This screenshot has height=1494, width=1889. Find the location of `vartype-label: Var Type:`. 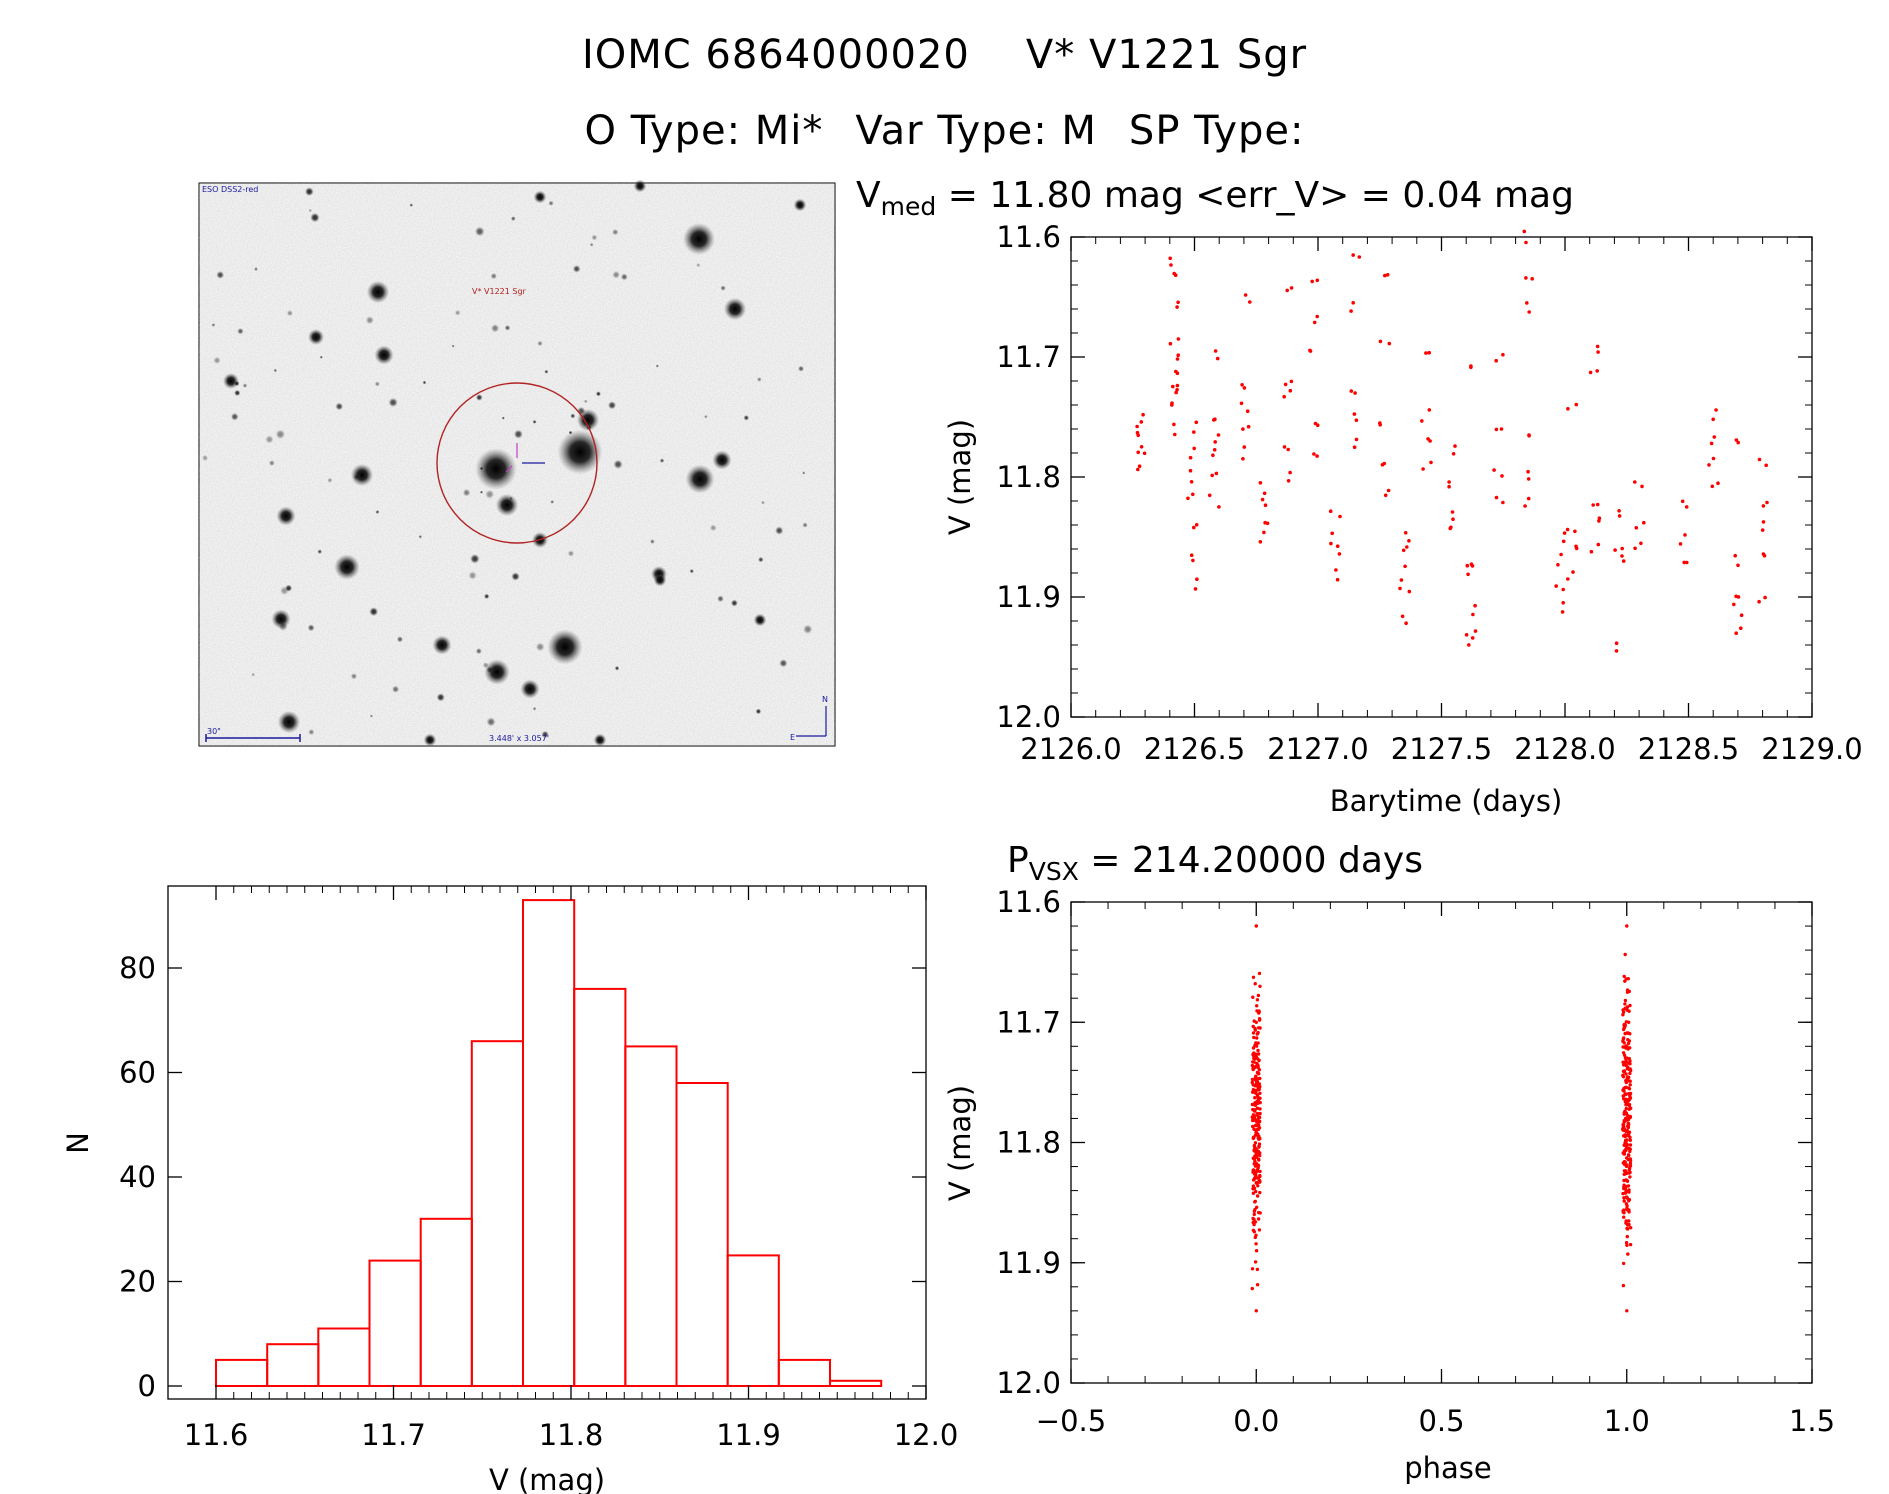

vartype-label: Var Type: is located at coordinates (951, 131).